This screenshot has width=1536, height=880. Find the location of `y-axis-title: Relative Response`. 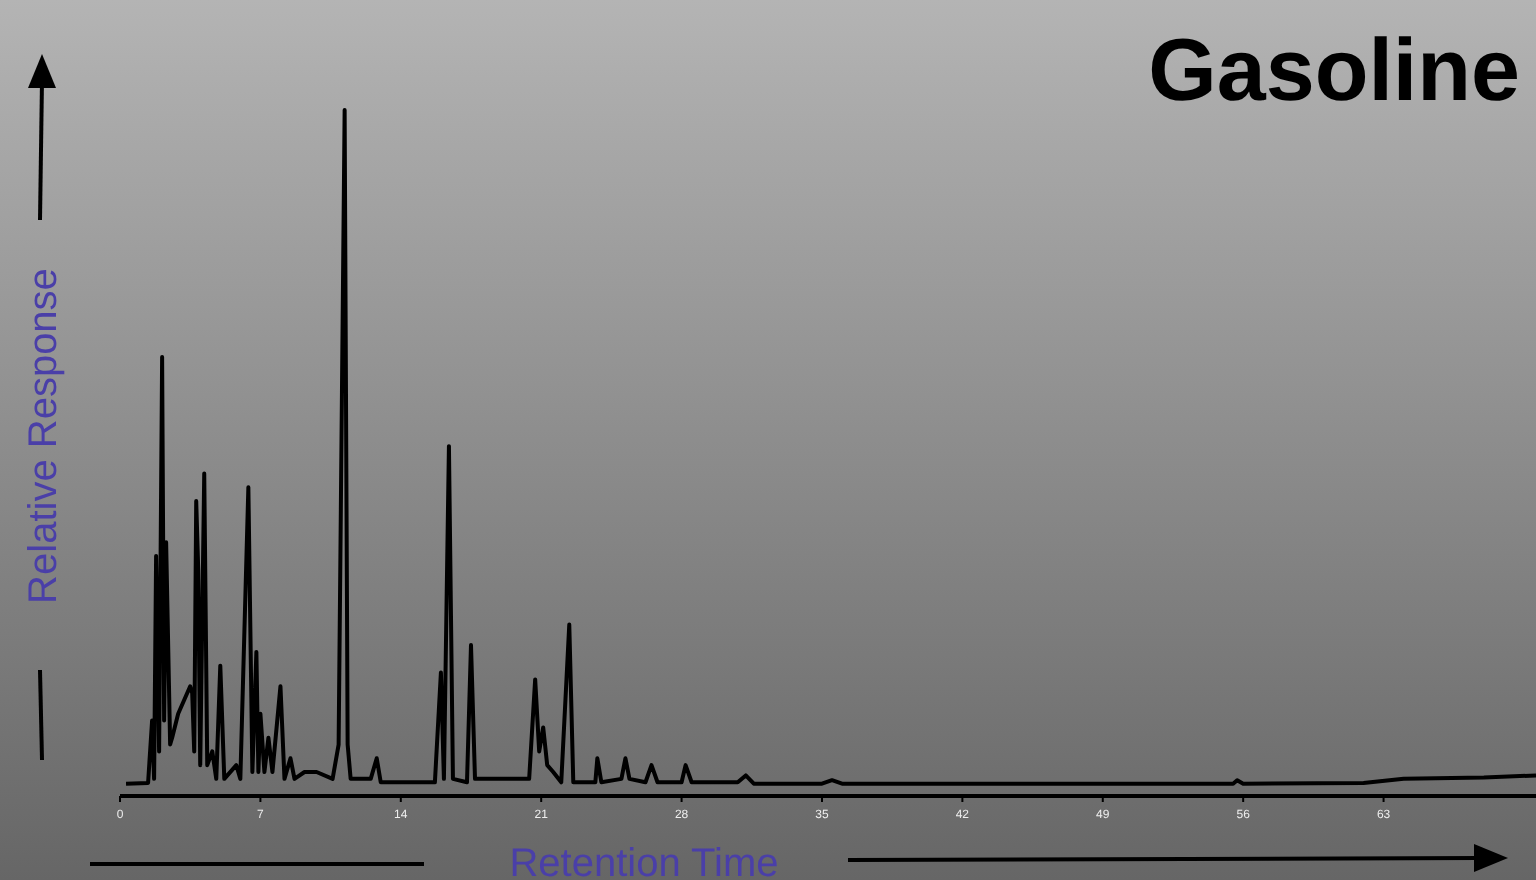

y-axis-title: Relative Response is located at coordinates (44, 436).